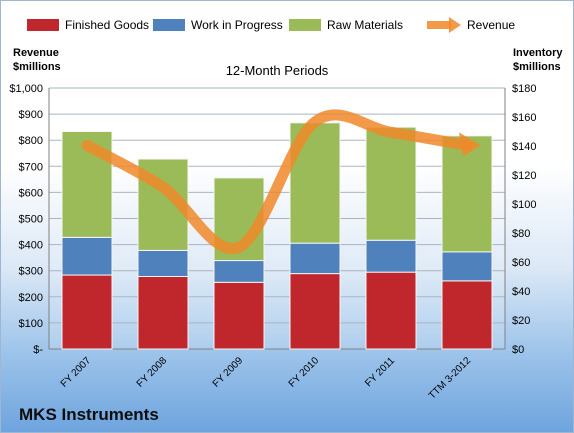 This screenshot has height=433, width=574. What do you see at coordinates (89, 414) in the screenshot?
I see `company-name: MKS Instruments` at bounding box center [89, 414].